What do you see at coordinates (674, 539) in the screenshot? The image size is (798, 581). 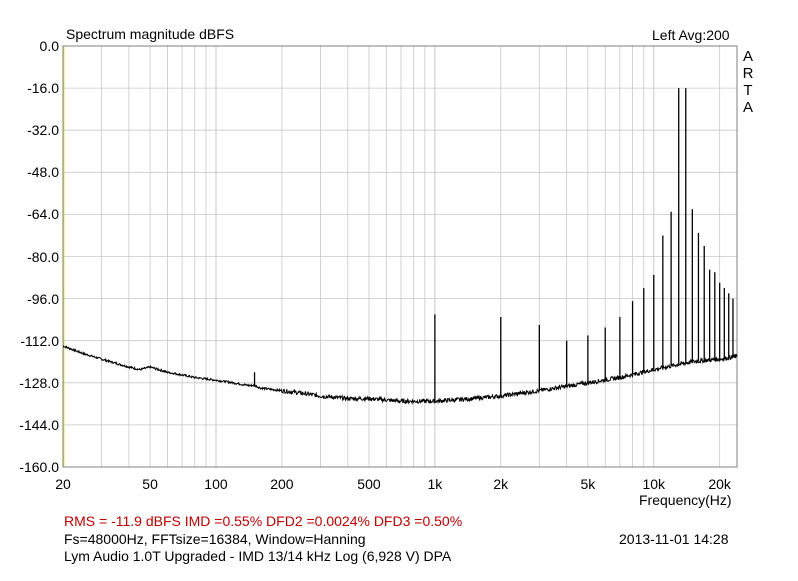 I see `timestamp: 2013-11-01 14:28` at bounding box center [674, 539].